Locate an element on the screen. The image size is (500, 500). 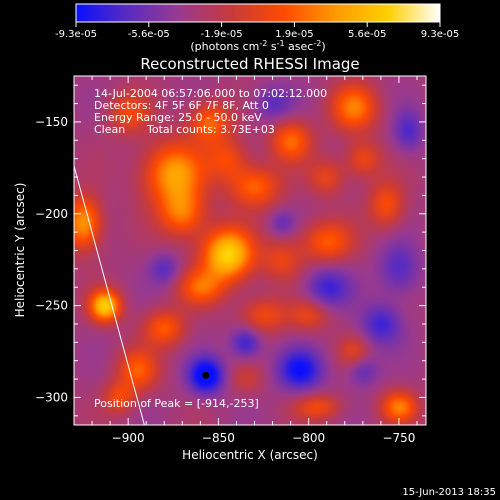
render-timestamp: 15-Jun-2013 18:35 is located at coordinates (449, 492).